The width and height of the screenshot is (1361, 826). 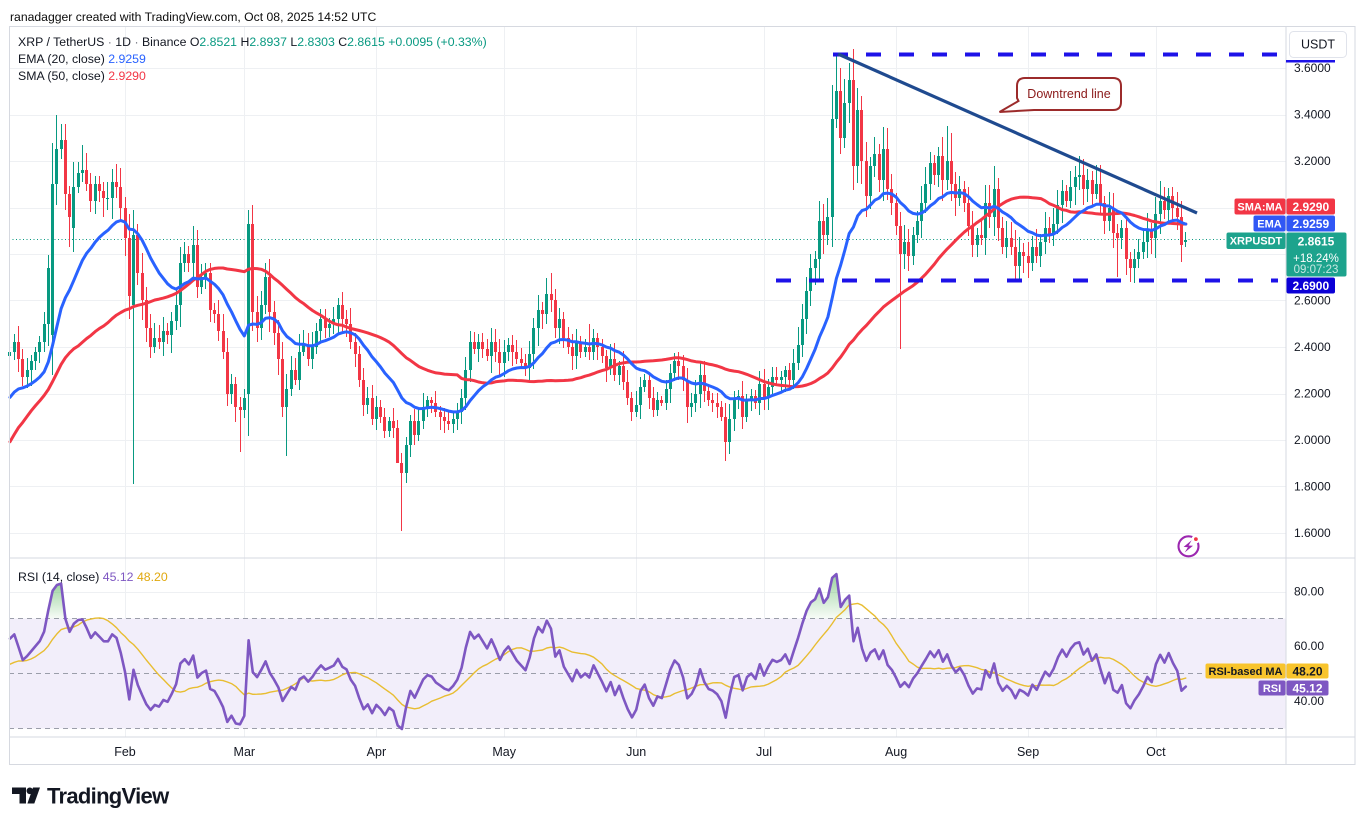 What do you see at coordinates (125, 752) in the screenshot?
I see `svg-text: Feb` at bounding box center [125, 752].